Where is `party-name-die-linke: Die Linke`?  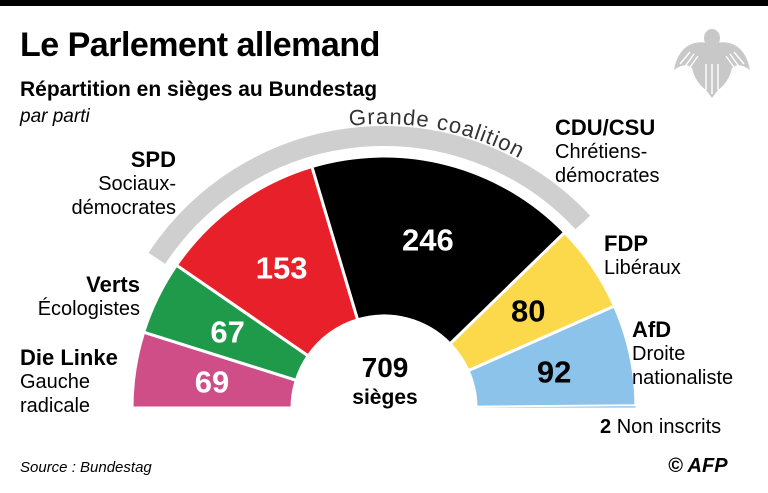 party-name-die-linke: Die Linke is located at coordinates (69, 357).